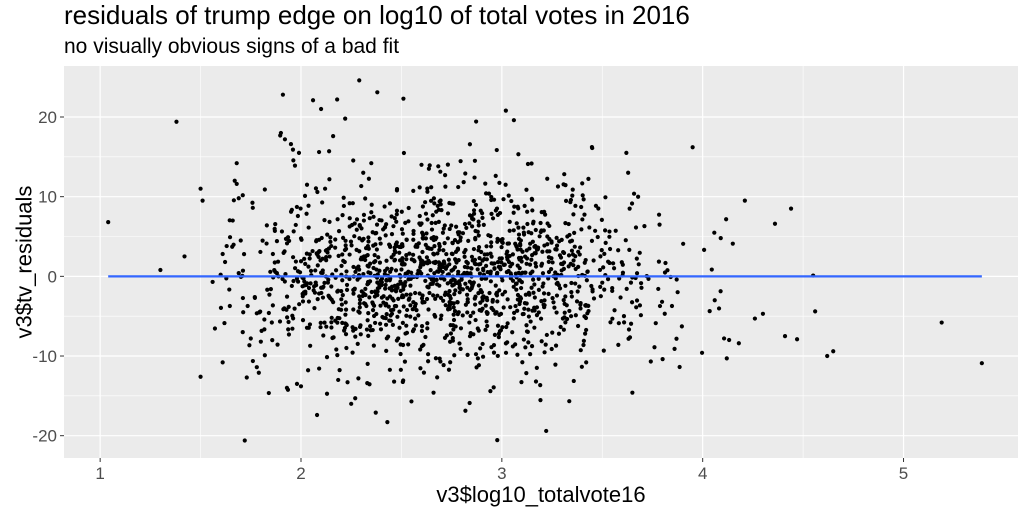 This screenshot has width=1024, height=512. I want to click on y-tick-label: 20, so click(47, 117).